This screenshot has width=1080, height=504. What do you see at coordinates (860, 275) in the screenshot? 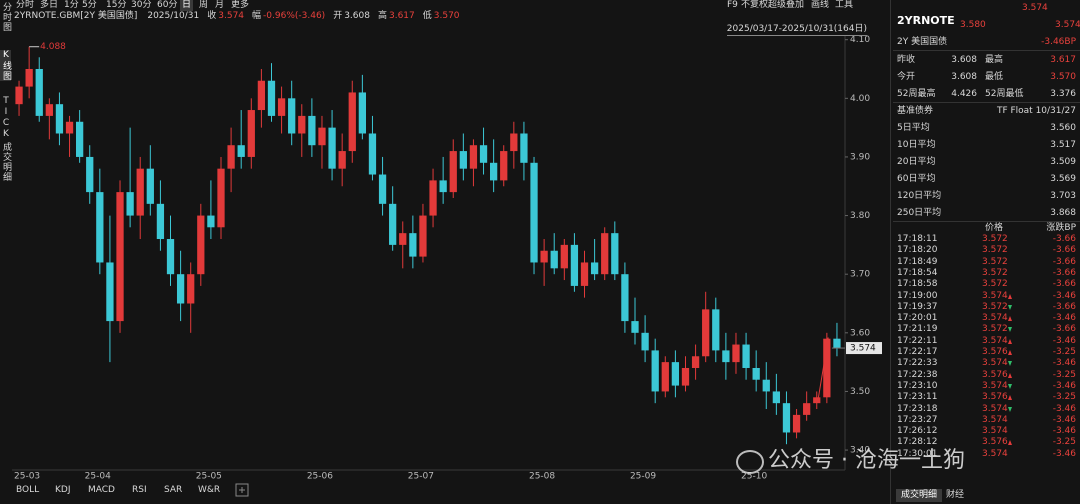
I see `y-tick-label: 3.70` at bounding box center [860, 275].